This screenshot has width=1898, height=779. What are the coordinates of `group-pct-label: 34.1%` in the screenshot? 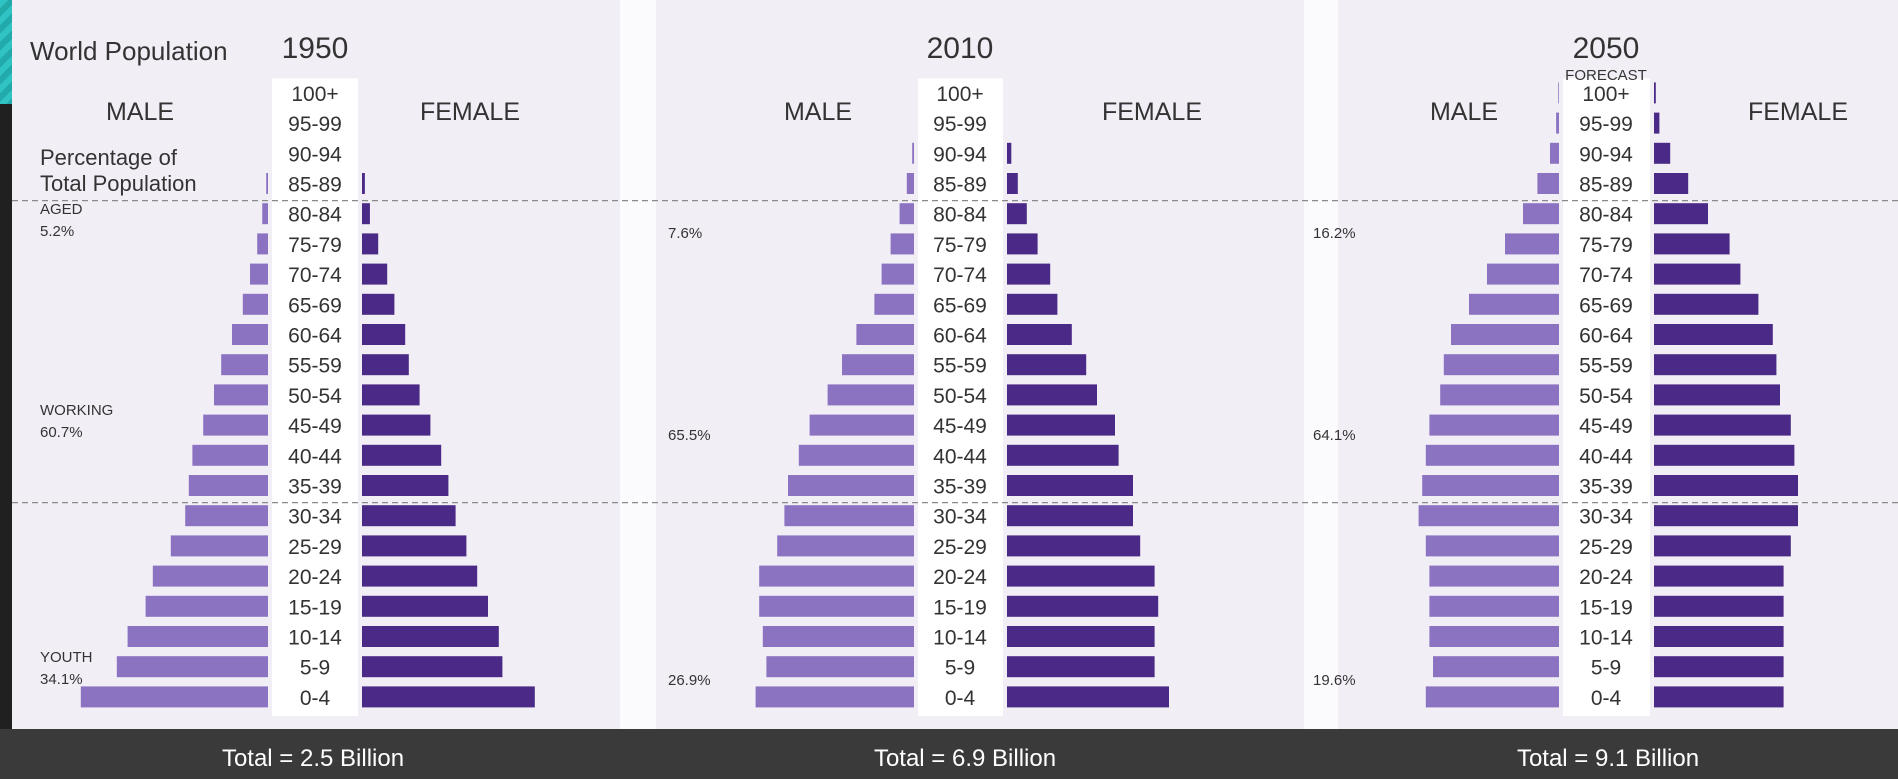 It's located at (61, 679).